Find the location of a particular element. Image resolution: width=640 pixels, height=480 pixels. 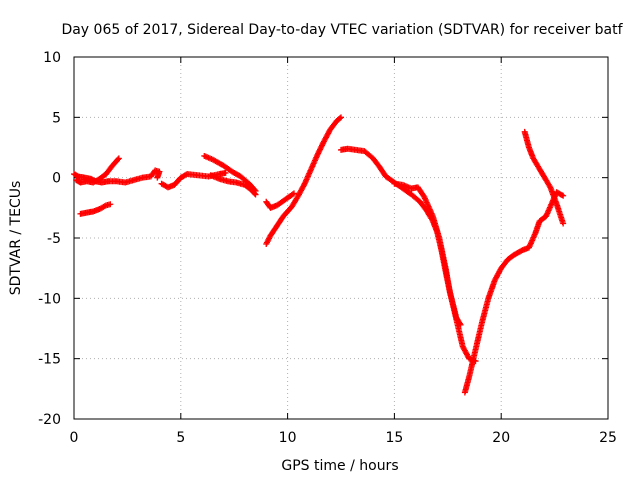

x-tick-label: 25 is located at coordinates (608, 438).